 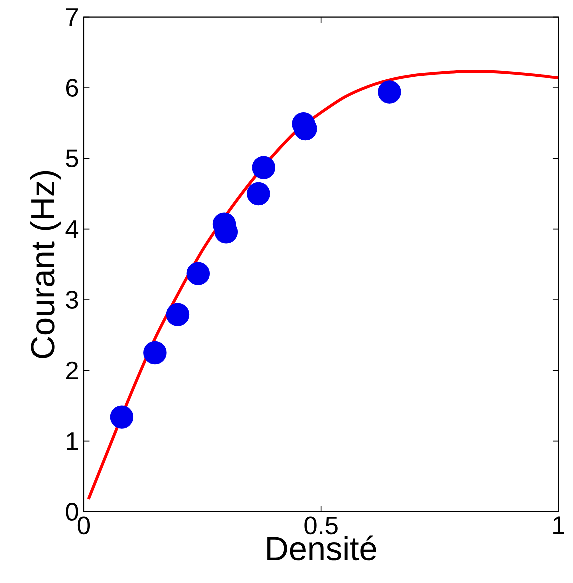 What do you see at coordinates (72, 441) in the screenshot?
I see `y-tick-label: 1` at bounding box center [72, 441].